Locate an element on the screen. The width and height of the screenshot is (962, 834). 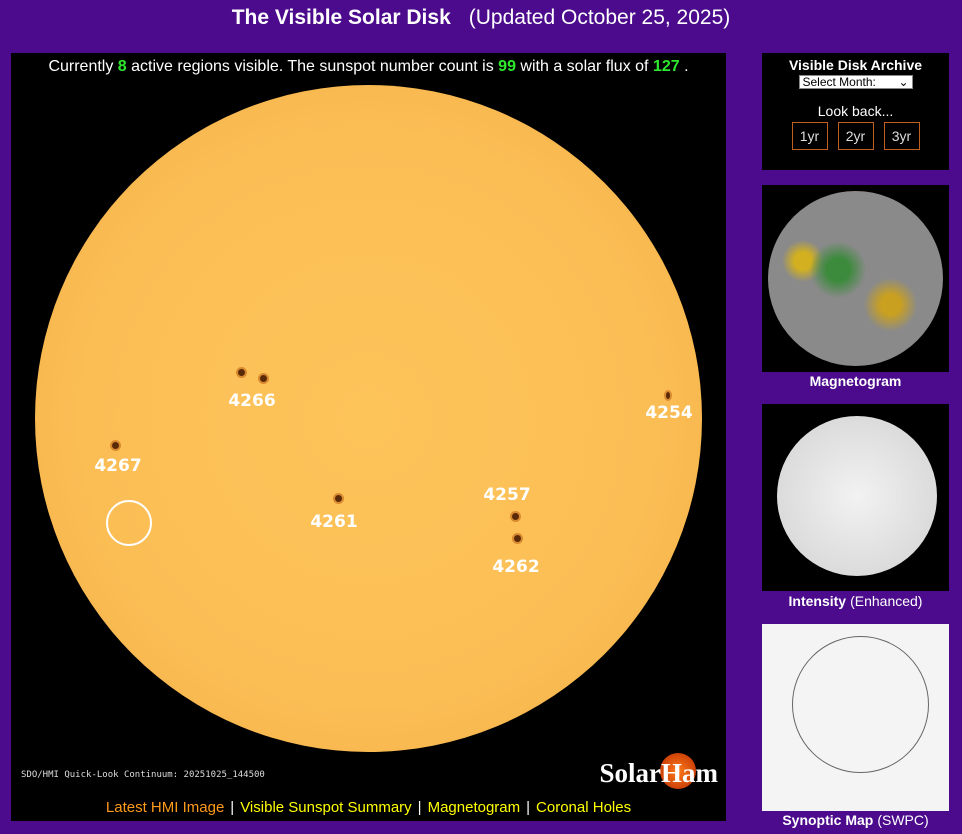
intensity-disk is located at coordinates (857, 496).